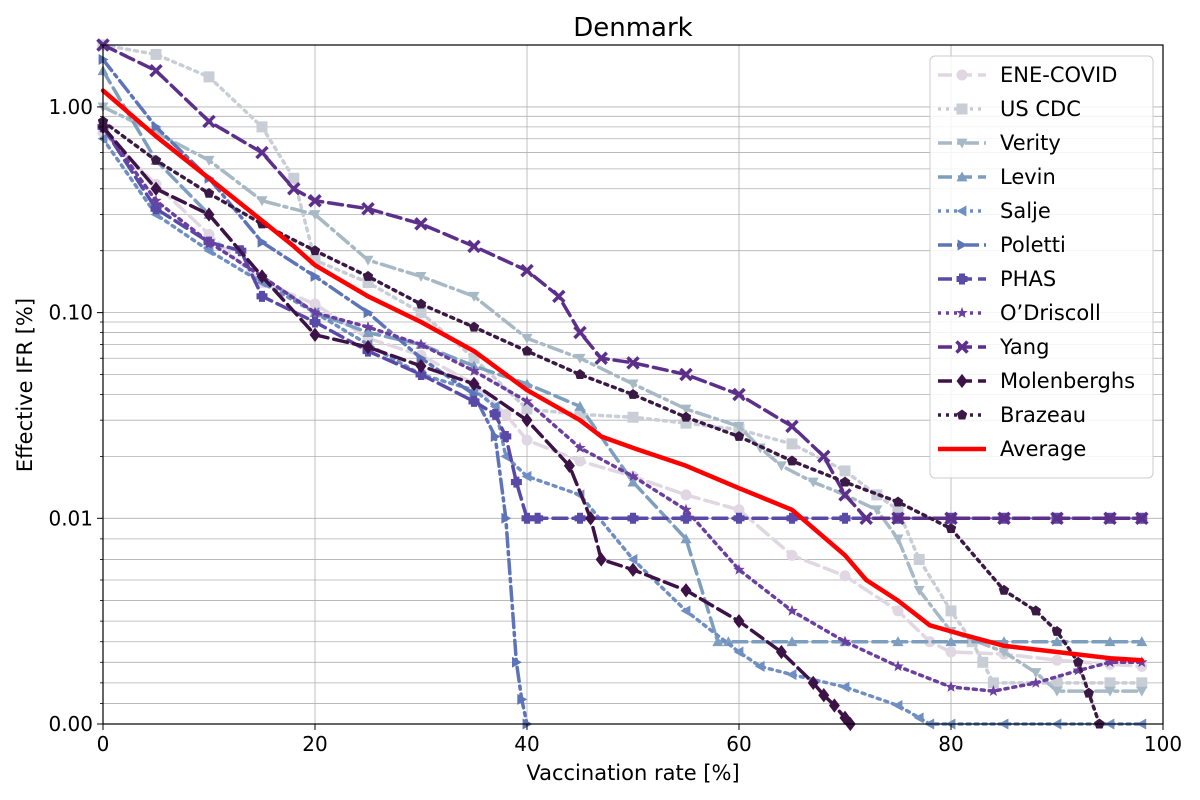 This screenshot has height=800, width=1200. I want to click on legend-label-ene-covid: ENE-COVID, so click(1058, 75).